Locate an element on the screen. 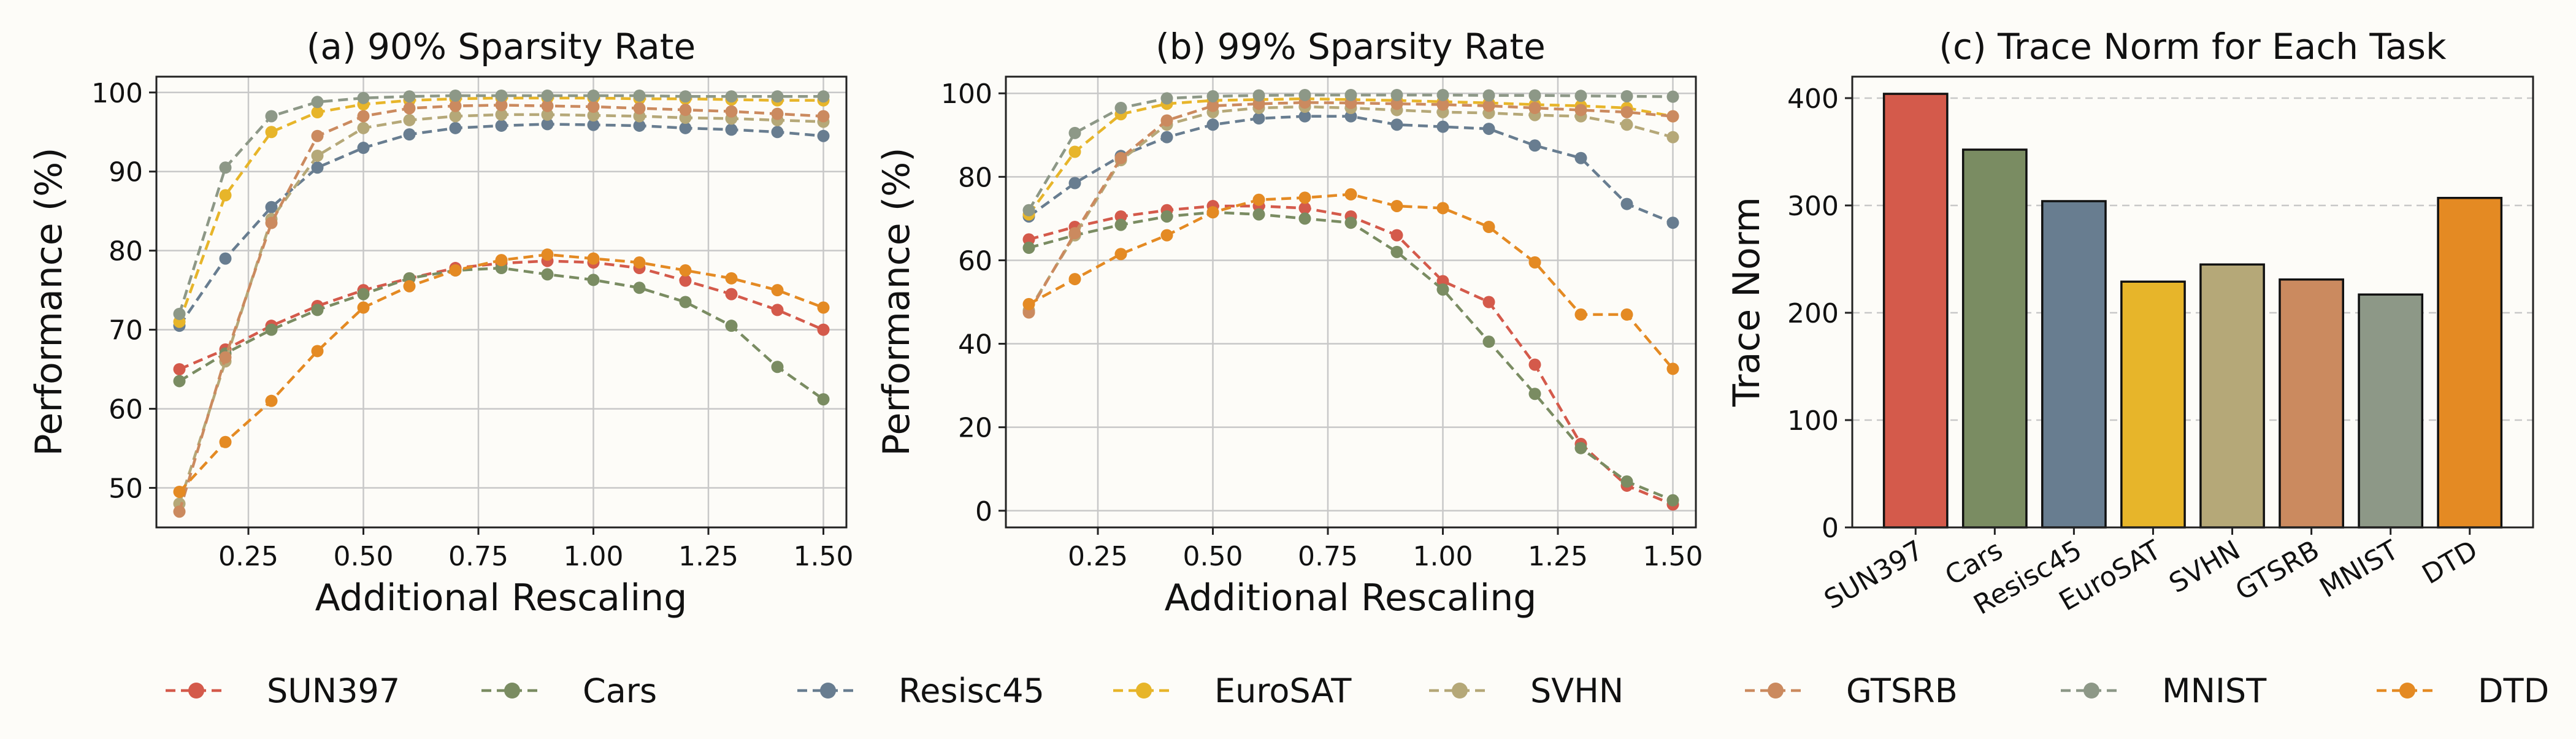  legend-item-svhn: SVHN is located at coordinates (1526, 691).